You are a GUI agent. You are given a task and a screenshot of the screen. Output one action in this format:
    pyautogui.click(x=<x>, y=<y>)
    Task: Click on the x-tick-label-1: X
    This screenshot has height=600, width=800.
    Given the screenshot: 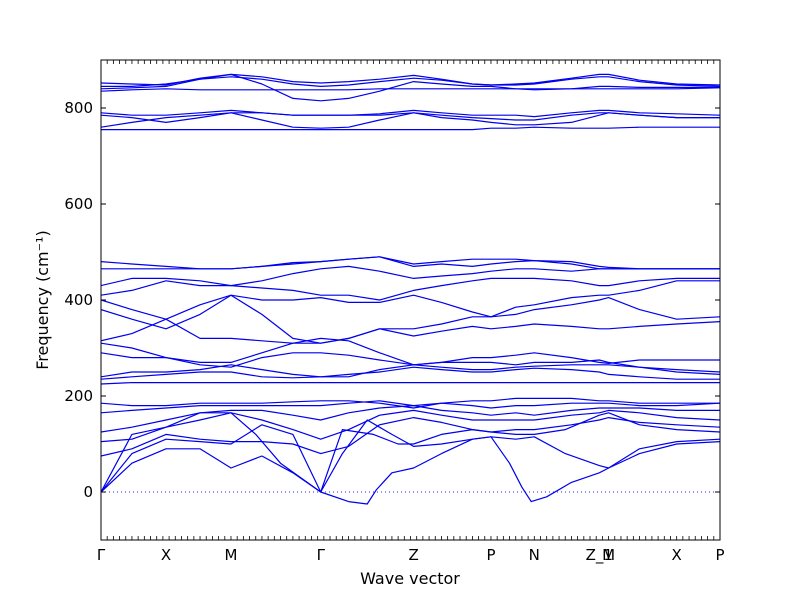 What is the action you would take?
    pyautogui.click(x=166, y=555)
    